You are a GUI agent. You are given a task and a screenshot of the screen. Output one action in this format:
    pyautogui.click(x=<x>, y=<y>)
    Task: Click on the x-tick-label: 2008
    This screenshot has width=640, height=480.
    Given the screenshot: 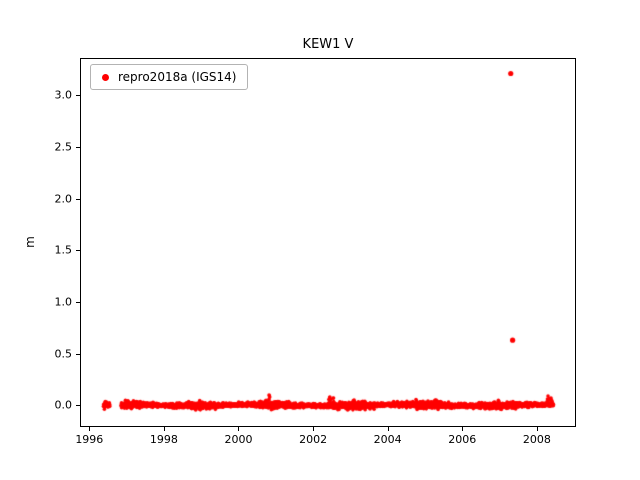 What is the action you would take?
    pyautogui.click(x=536, y=439)
    